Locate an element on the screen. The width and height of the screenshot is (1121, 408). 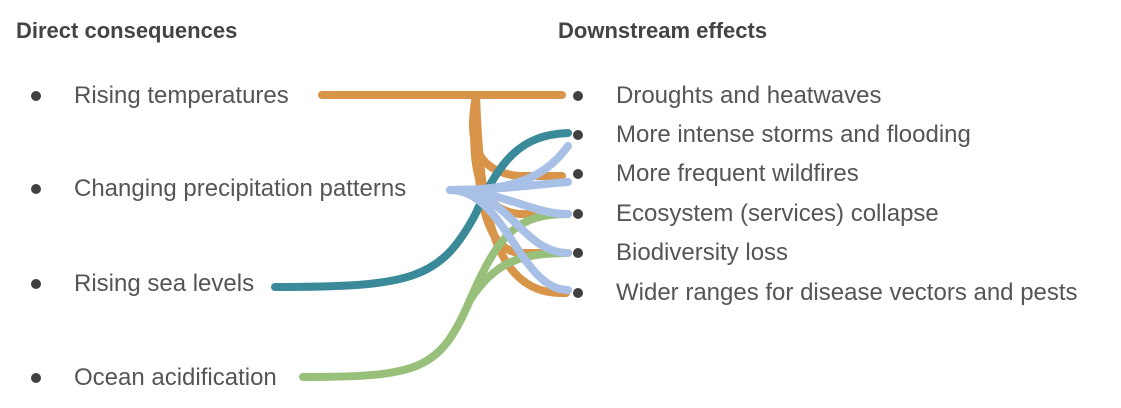
effect-biodiversity-loss: Biodiversity loss is located at coordinates (702, 252).